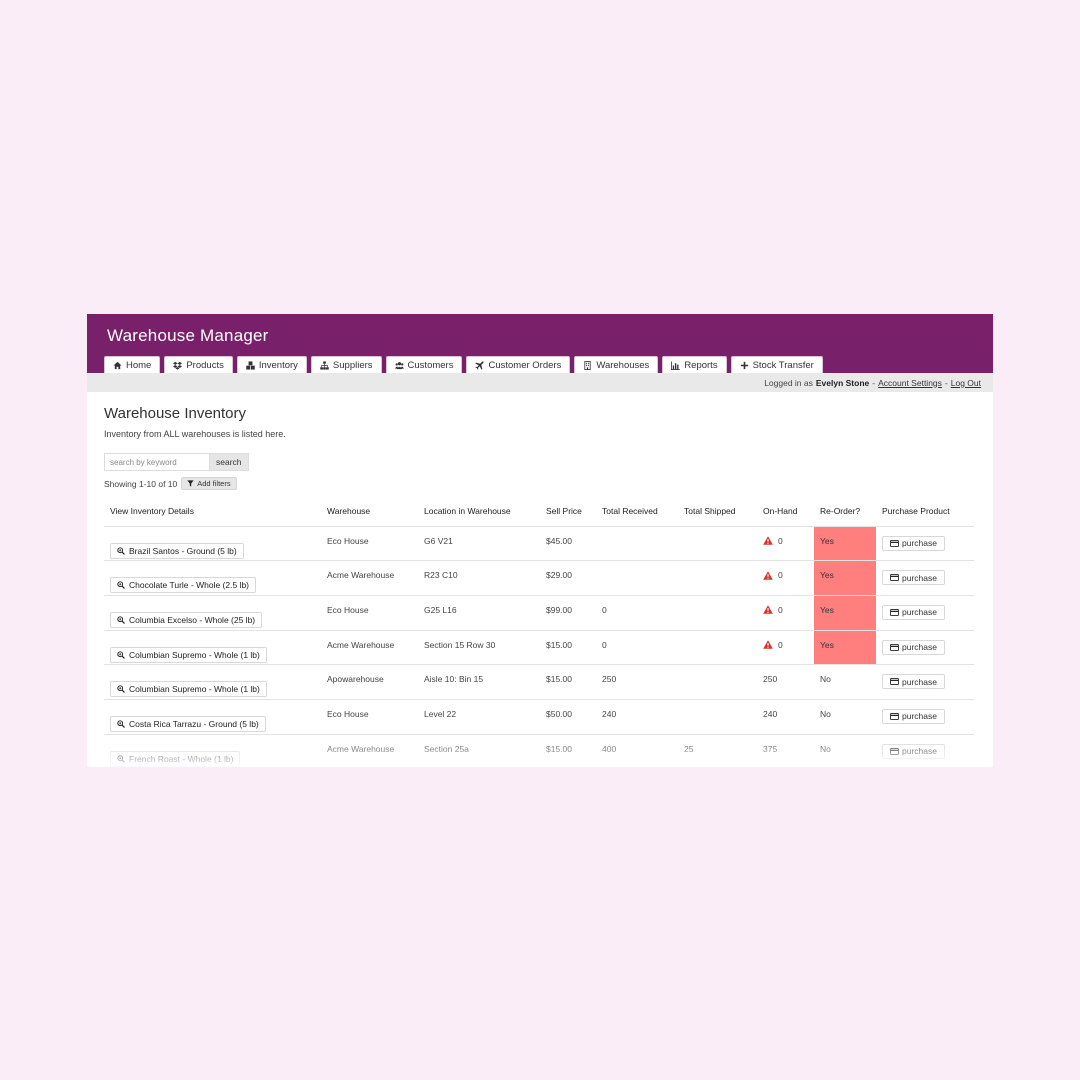 The image size is (1080, 1080). I want to click on product-name: Chocolate Turle - Whole (2.5 lb), so click(189, 585).